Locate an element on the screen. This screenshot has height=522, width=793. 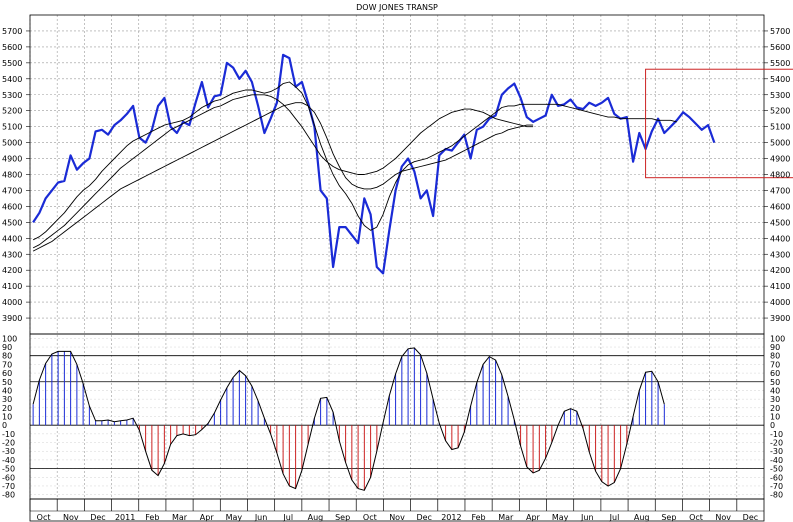
price-tick-label-left: 3900 is located at coordinates (12, 318).